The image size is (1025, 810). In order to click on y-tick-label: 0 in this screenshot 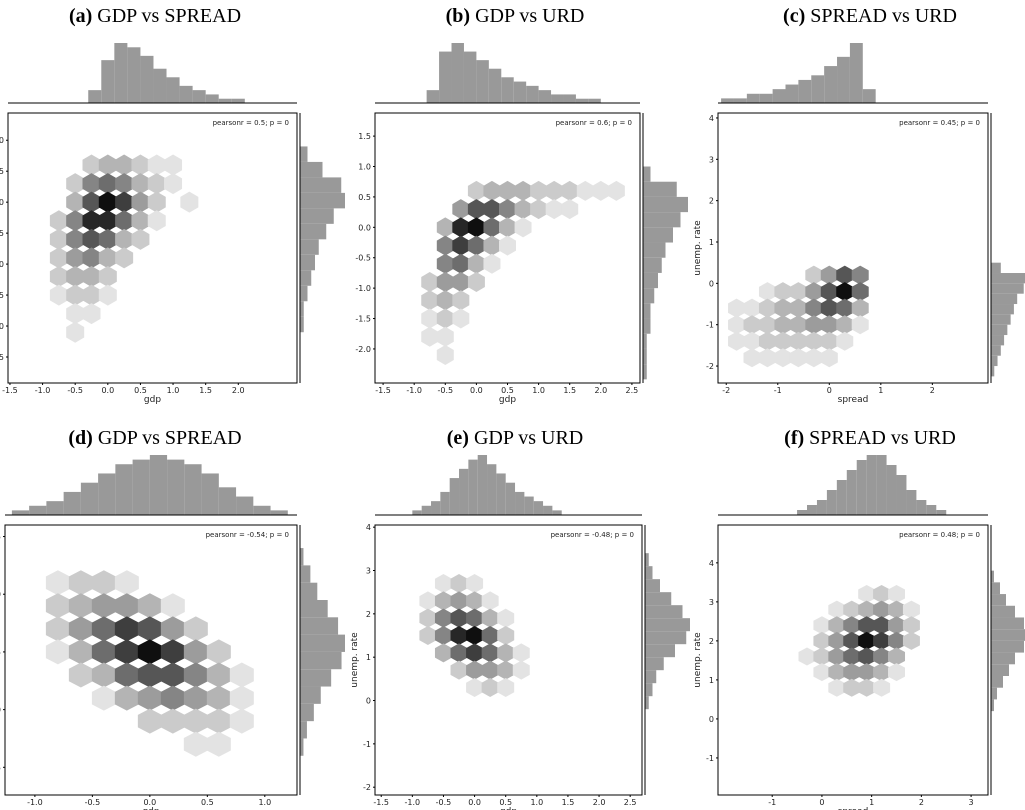, I will do `click(711, 719)`.